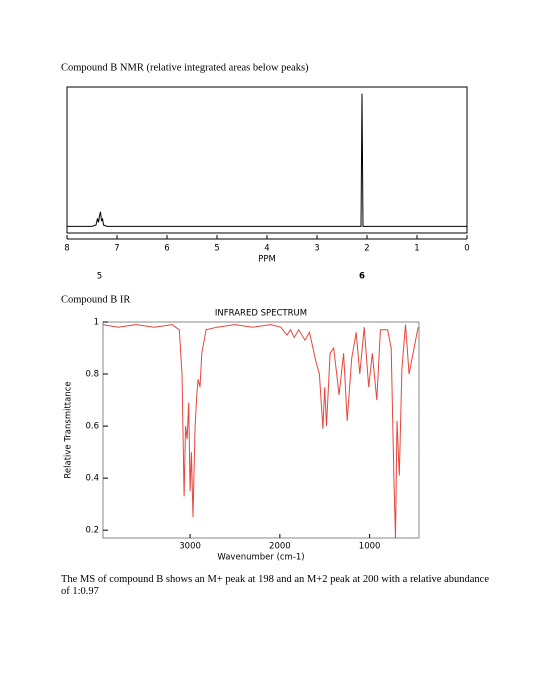 The width and height of the screenshot is (539, 685). I want to click on y-tick-label: 0.8, so click(92, 375).